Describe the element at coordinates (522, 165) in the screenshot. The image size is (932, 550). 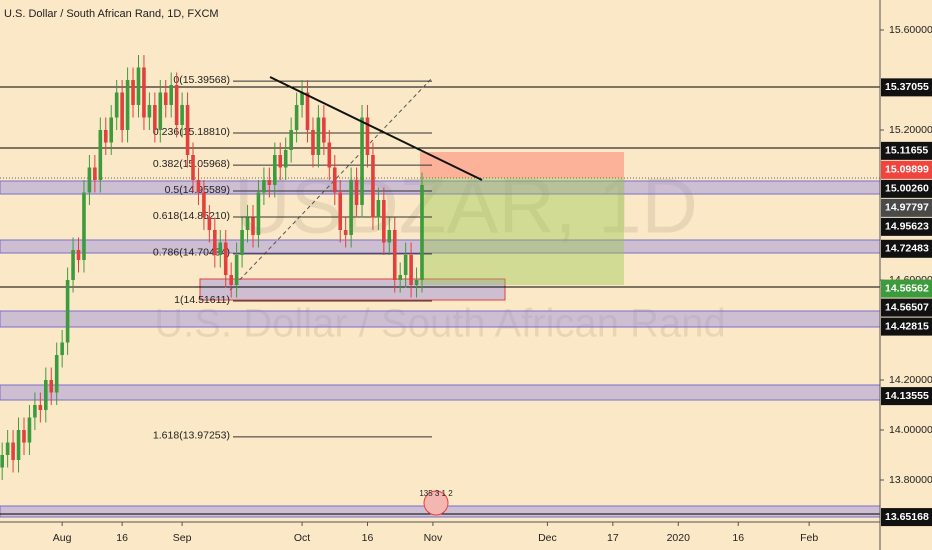
I see `stop-zone` at that location.